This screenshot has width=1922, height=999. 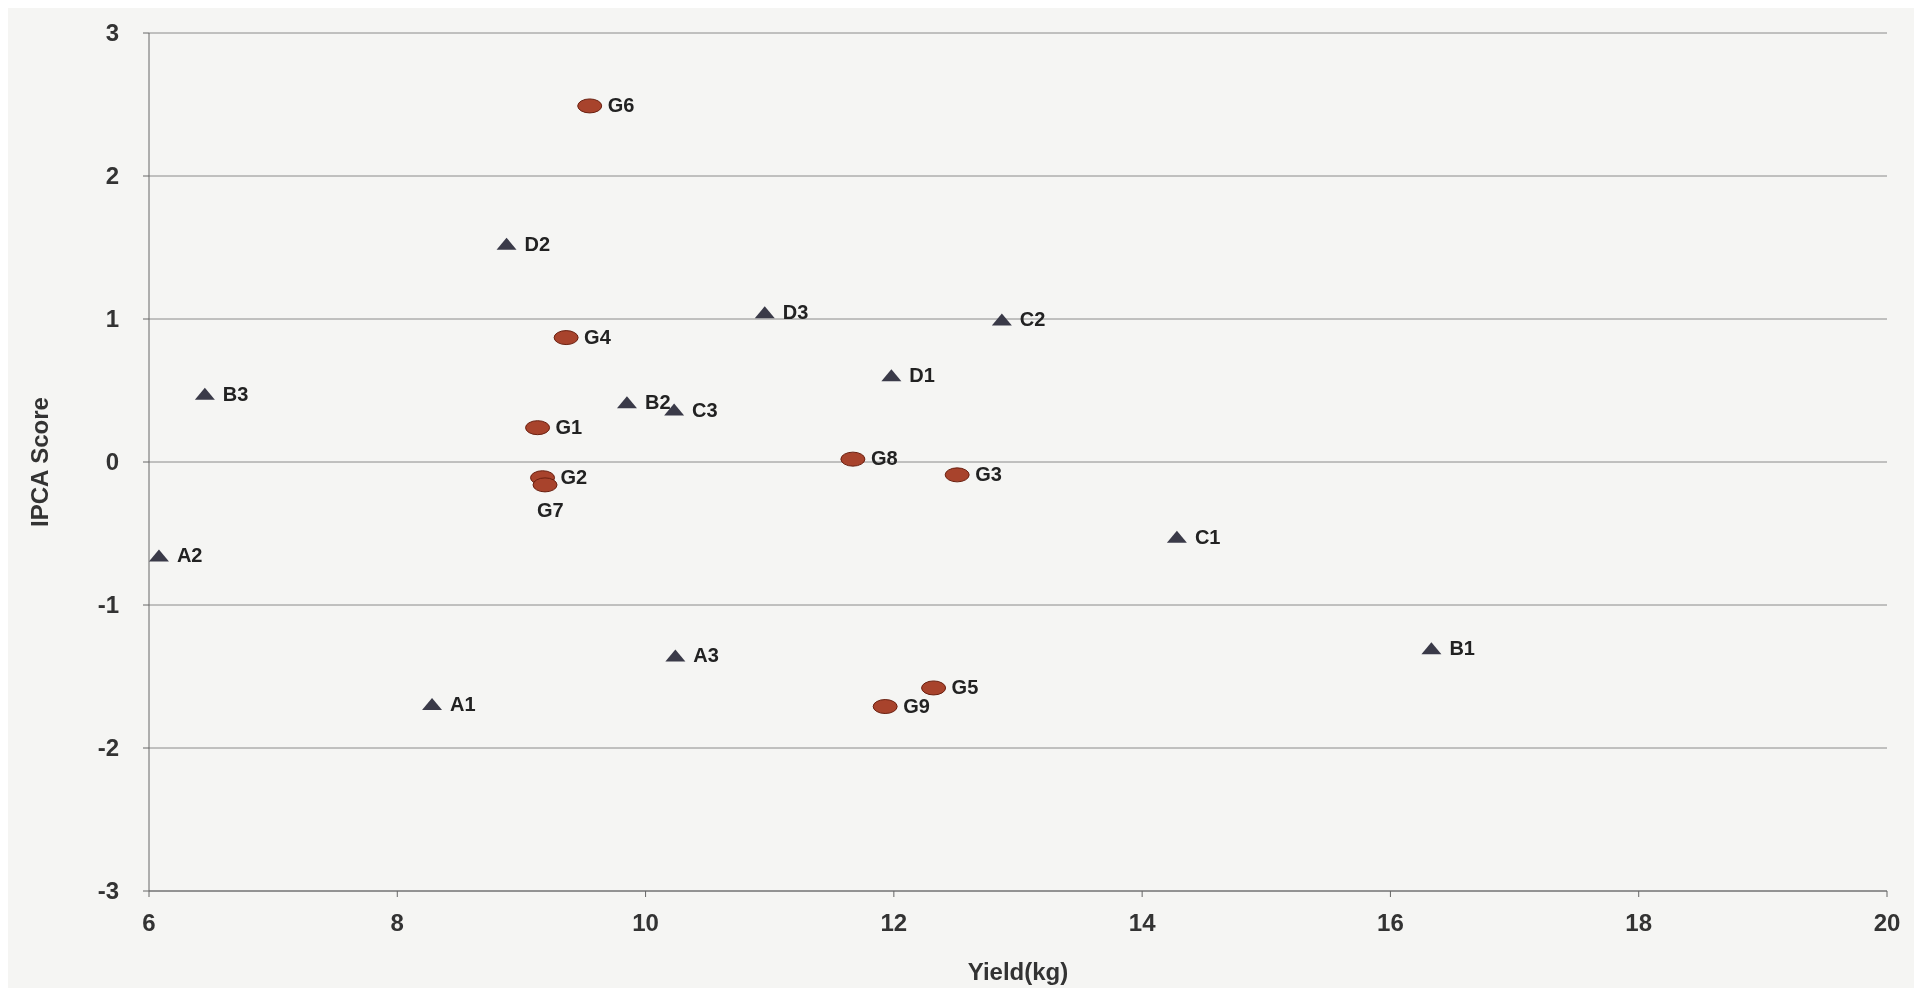 What do you see at coordinates (988, 473) in the screenshot?
I see `annotation: G3` at bounding box center [988, 473].